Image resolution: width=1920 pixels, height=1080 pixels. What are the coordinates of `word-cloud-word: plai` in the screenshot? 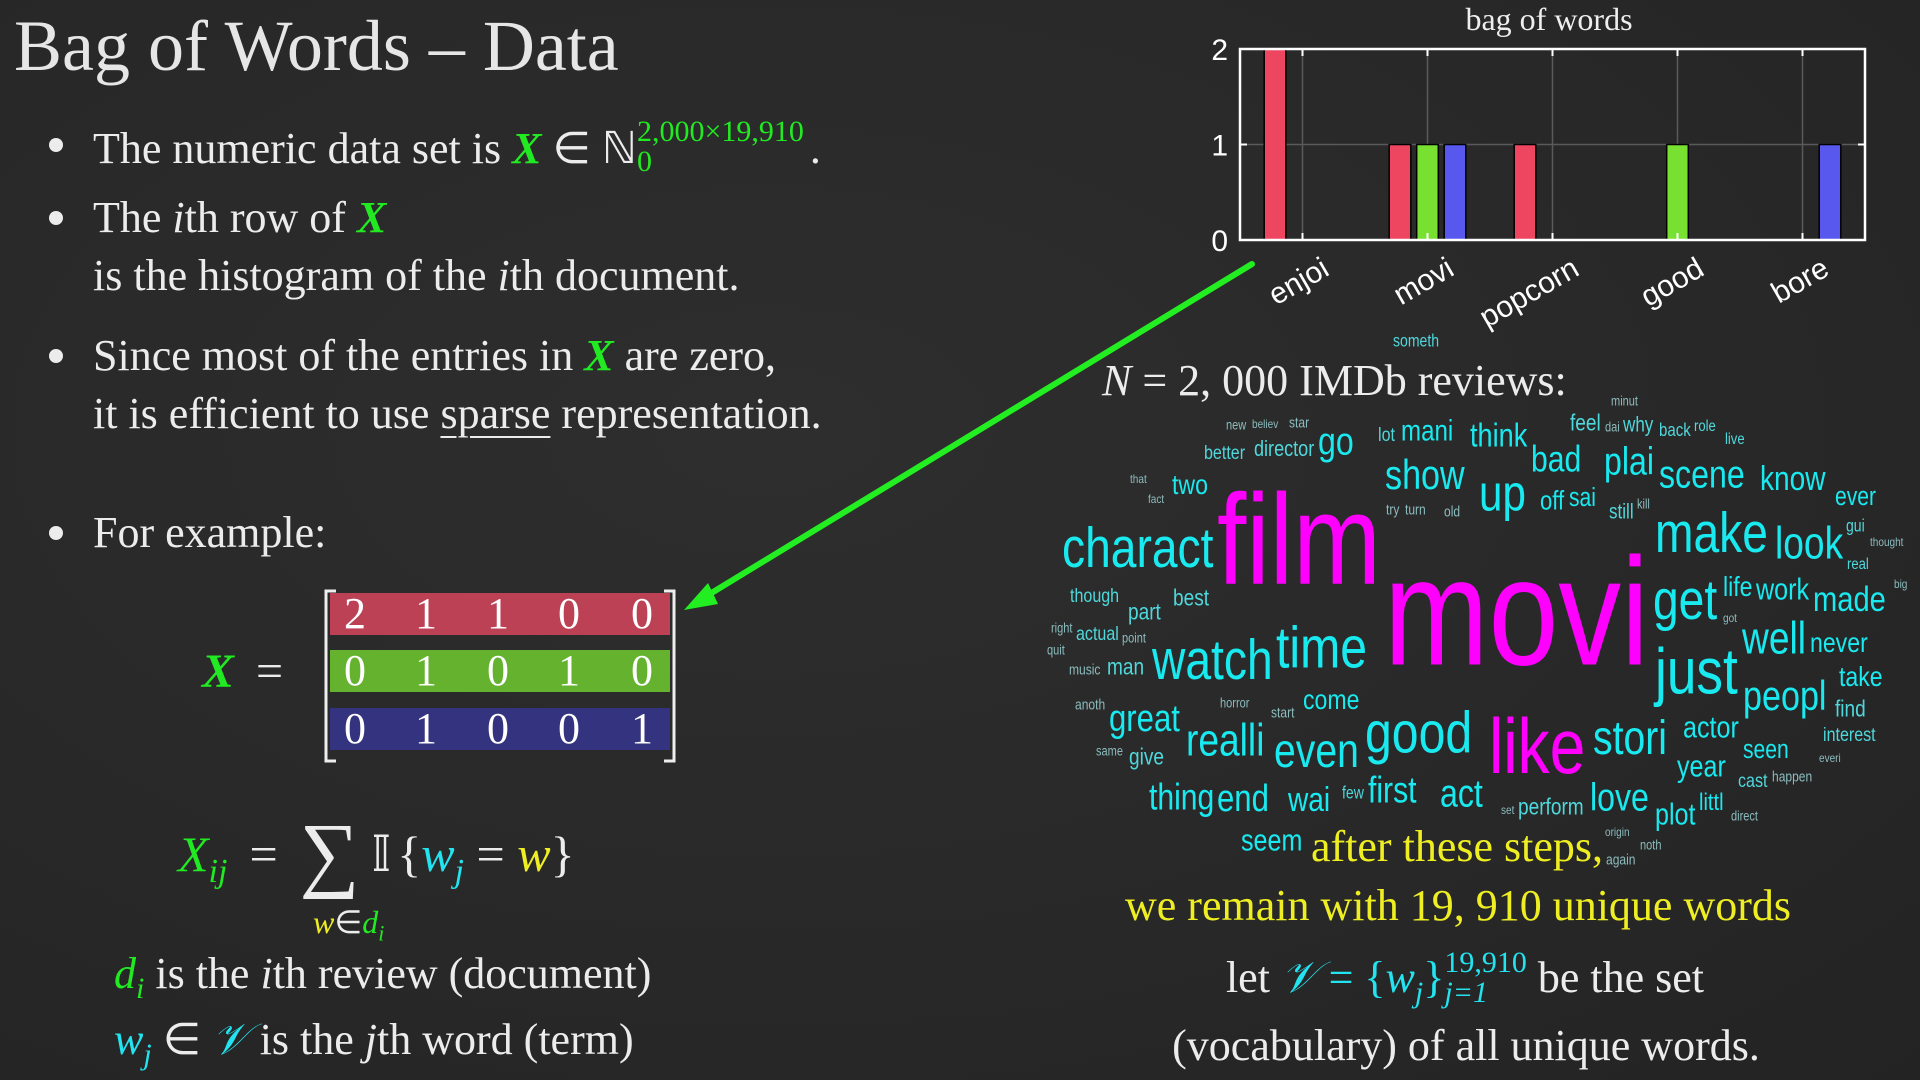 It's located at (1629, 462).